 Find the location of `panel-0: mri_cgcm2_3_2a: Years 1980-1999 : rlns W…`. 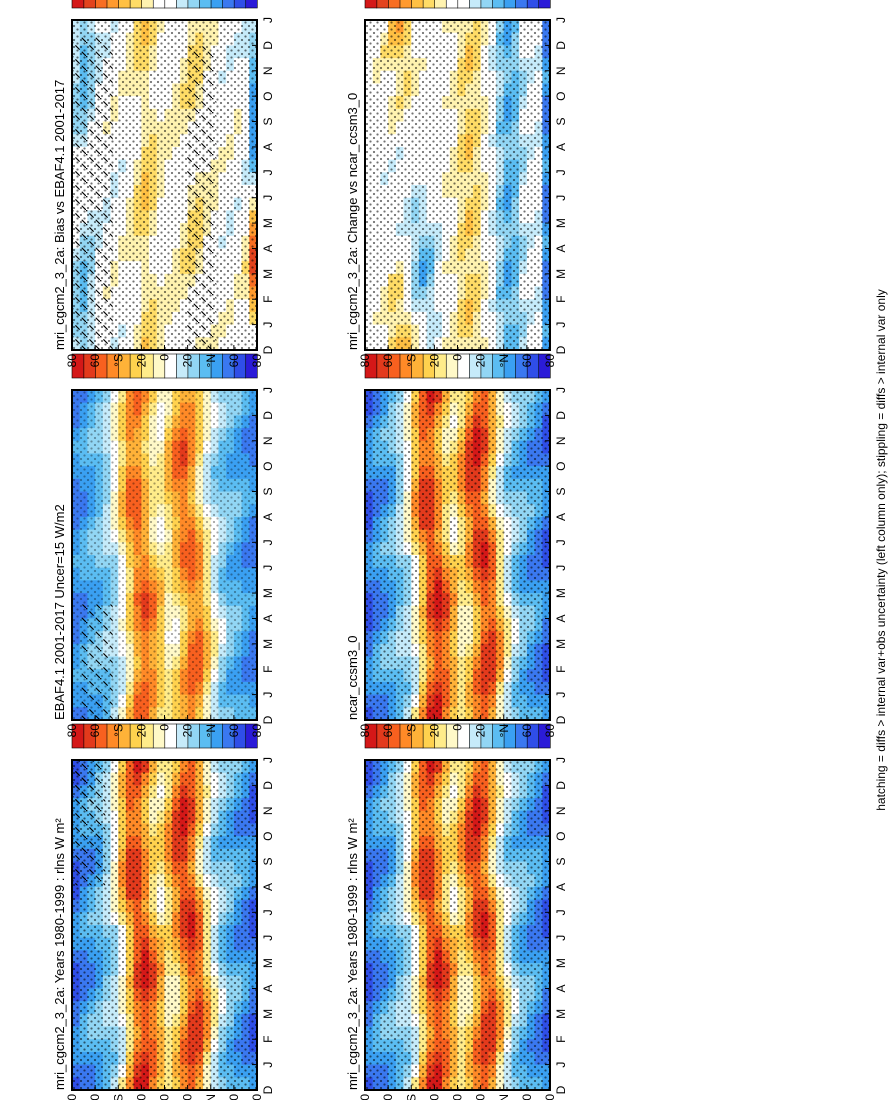

panel-0: mri_cgcm2_3_2a: Years 1980-1999 : rlns W… is located at coordinates (163, 902).